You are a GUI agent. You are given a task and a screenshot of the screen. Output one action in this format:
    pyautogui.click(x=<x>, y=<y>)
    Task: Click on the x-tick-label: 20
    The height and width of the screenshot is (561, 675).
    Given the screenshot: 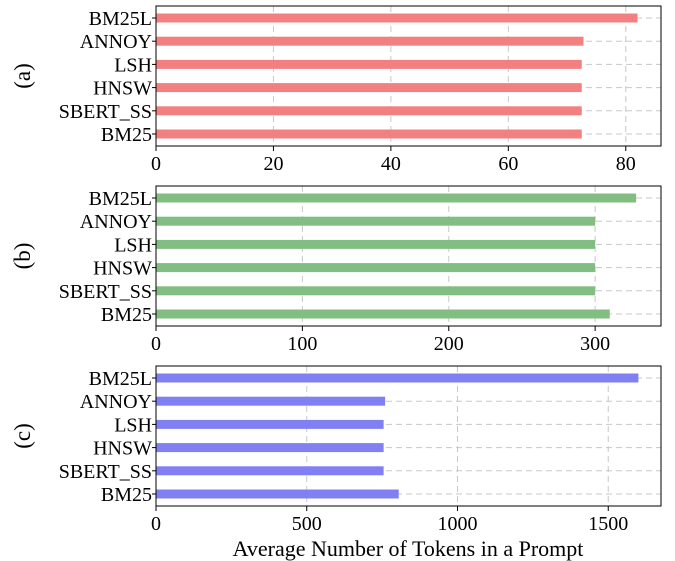 What is the action you would take?
    pyautogui.click(x=273, y=164)
    